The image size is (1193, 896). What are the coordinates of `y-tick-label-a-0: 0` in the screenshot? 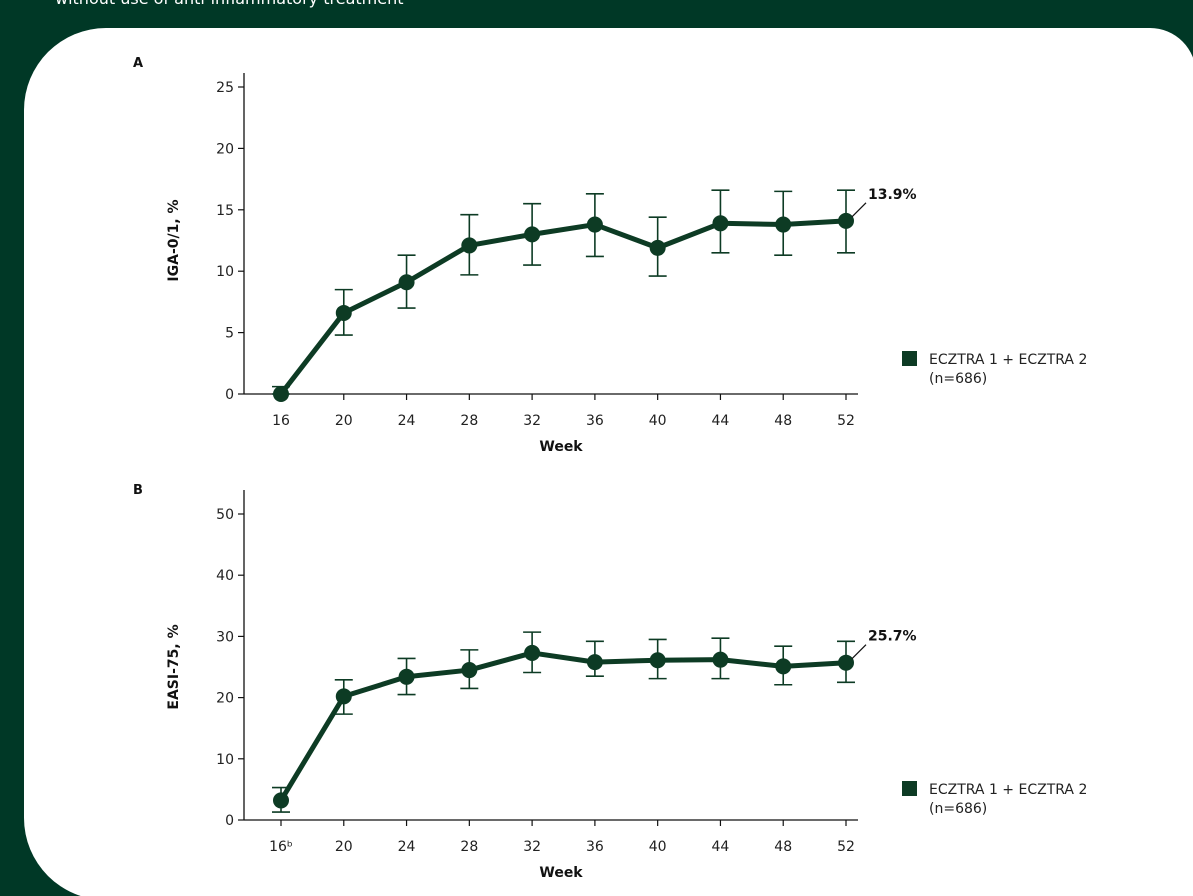 It's located at (229, 395).